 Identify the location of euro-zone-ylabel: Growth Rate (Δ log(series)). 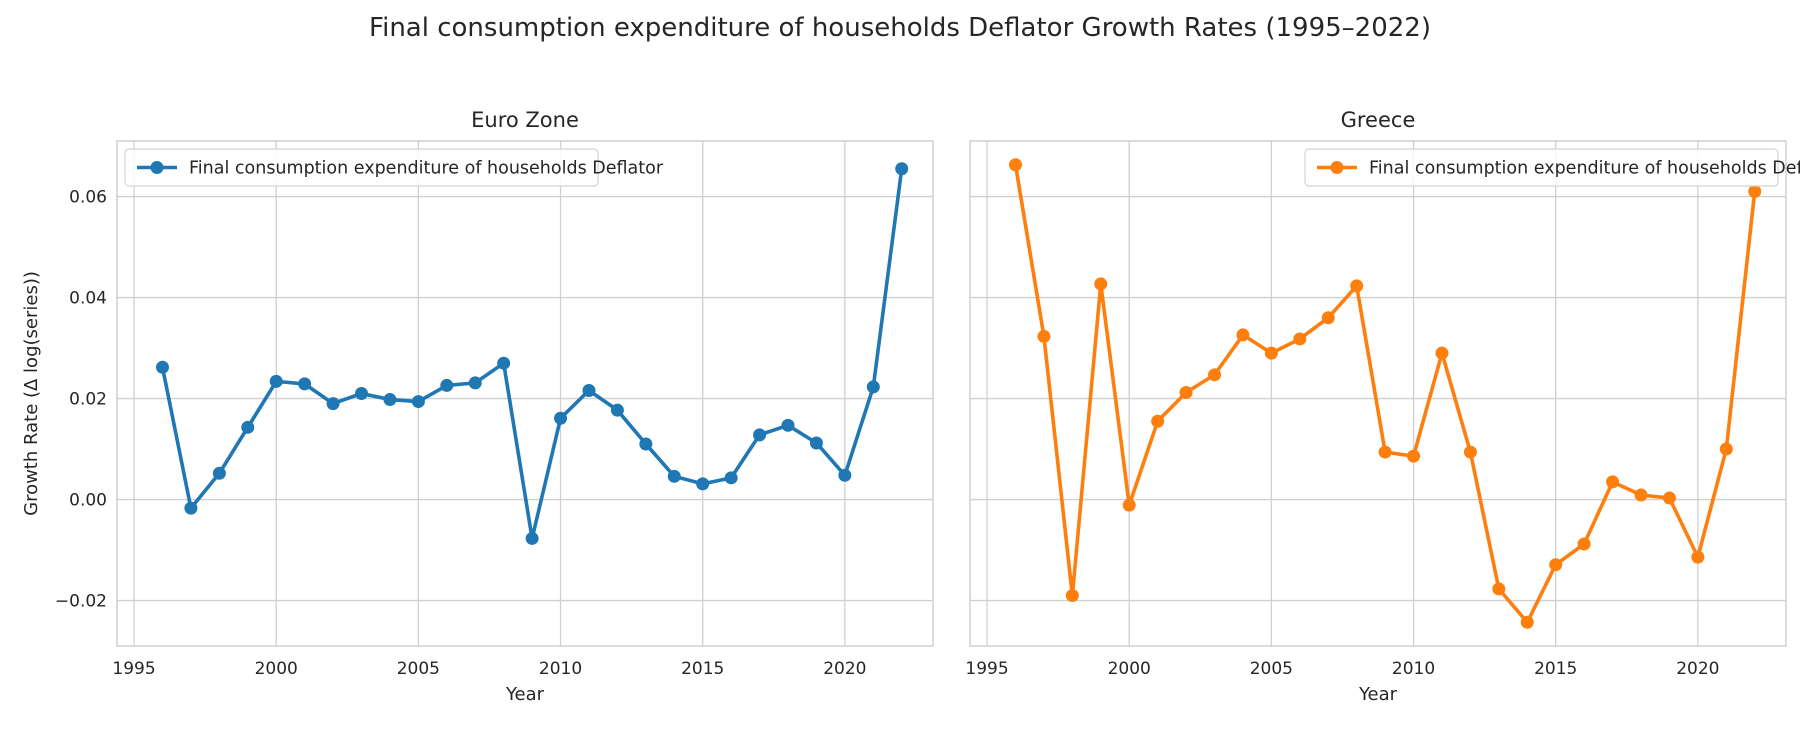
(31, 393).